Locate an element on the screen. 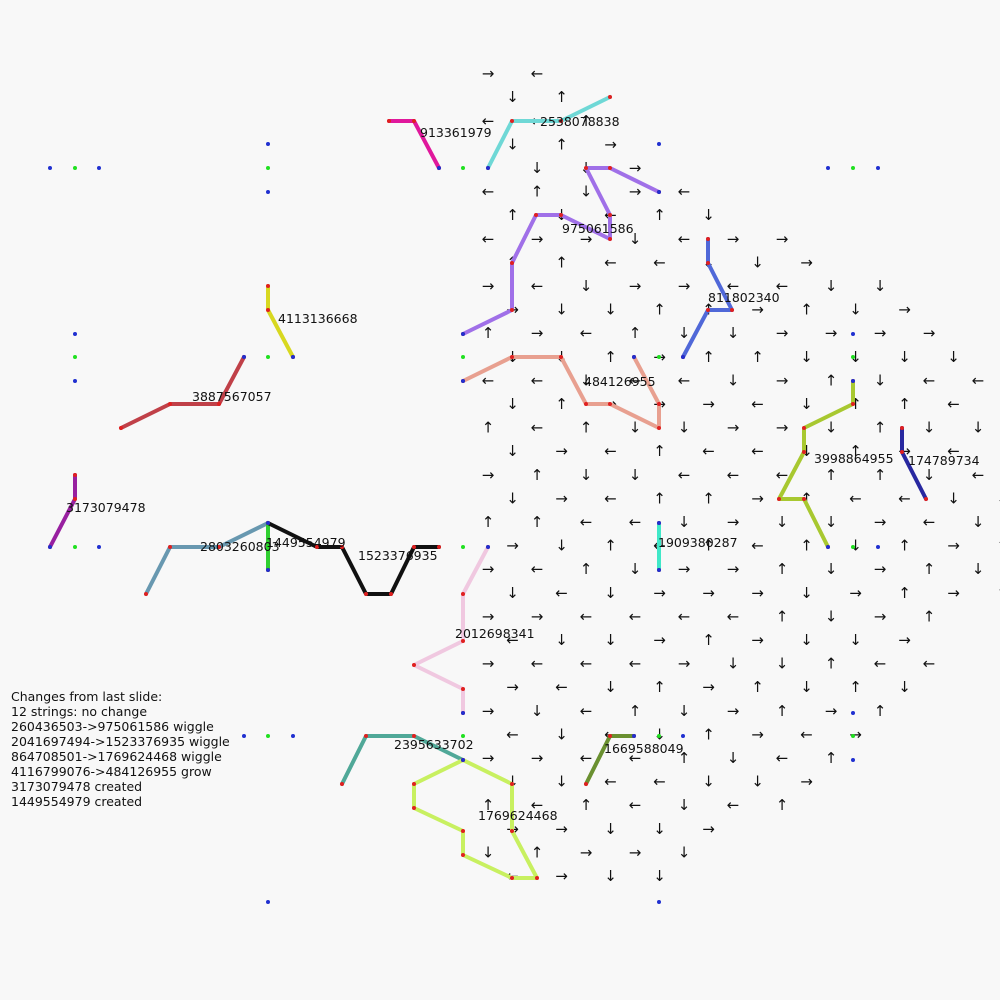 This screenshot has height=1000, width=1000. string-label: 2538078838 is located at coordinates (580, 121).